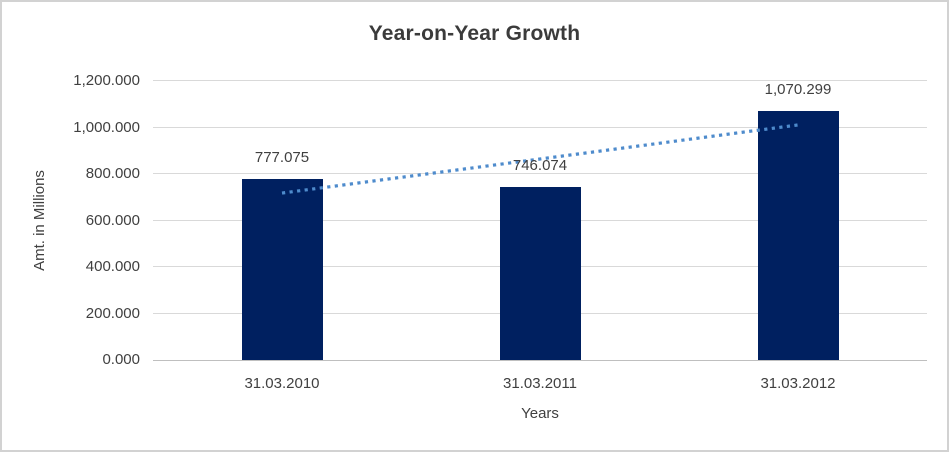 Image resolution: width=949 pixels, height=452 pixels. Describe the element at coordinates (798, 90) in the screenshot. I see `data-label: 1,070.299` at that location.